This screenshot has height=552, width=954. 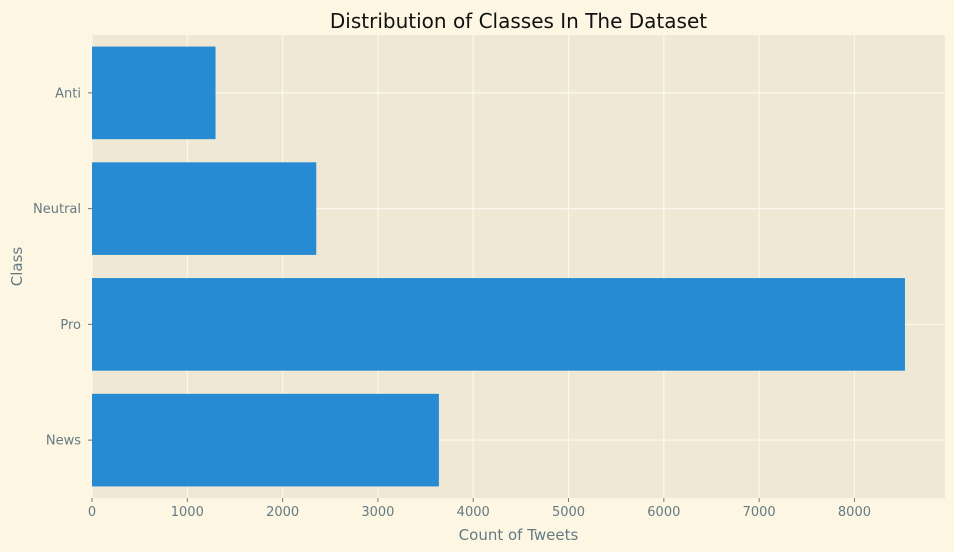 What do you see at coordinates (519, 535) in the screenshot?
I see `x-axis-title: Count of Tweets` at bounding box center [519, 535].